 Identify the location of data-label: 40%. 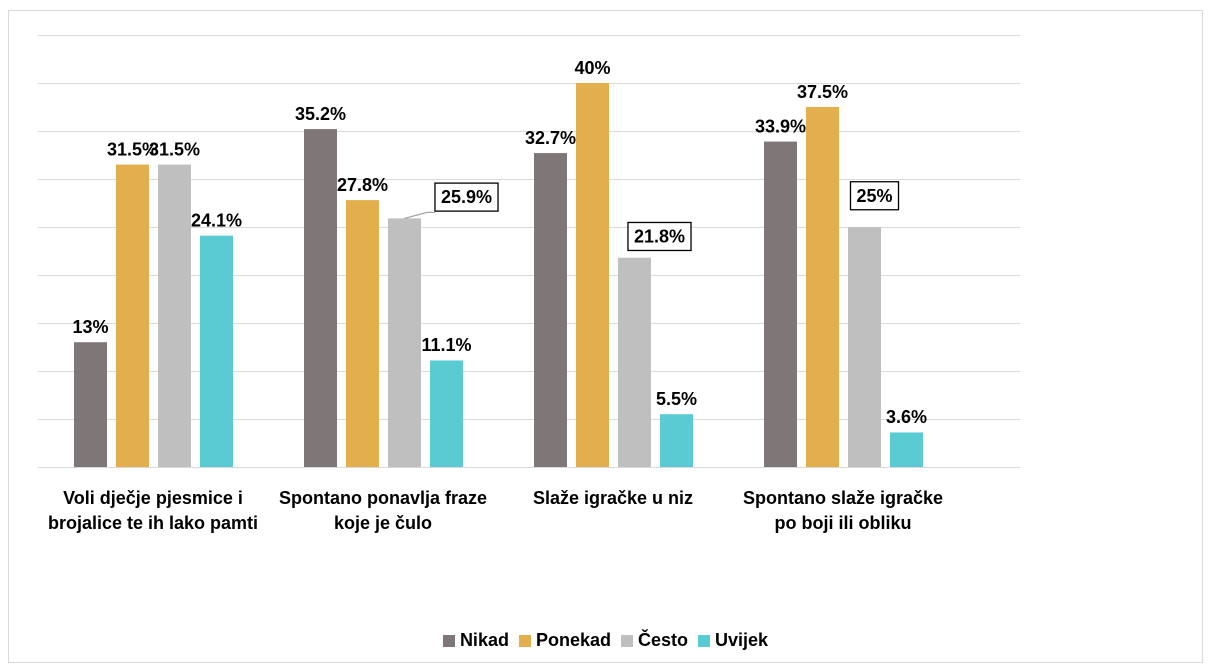
(592, 68).